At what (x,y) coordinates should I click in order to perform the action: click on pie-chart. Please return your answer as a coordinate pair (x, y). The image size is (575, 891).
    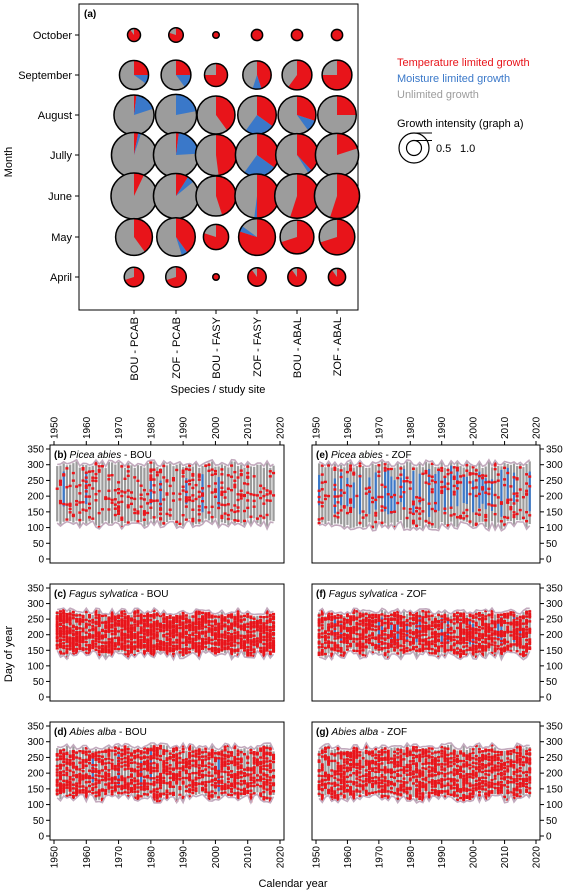
    Looking at the image, I should click on (297, 75).